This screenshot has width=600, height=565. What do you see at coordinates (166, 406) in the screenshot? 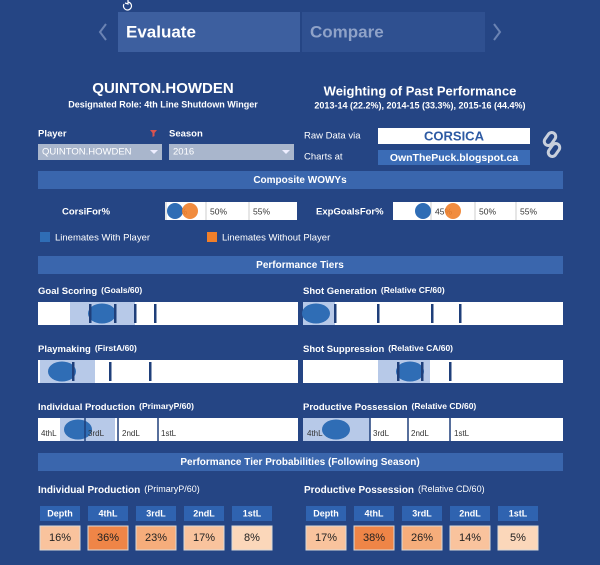
I see `panel-metric: (PrimaryP/60)` at bounding box center [166, 406].